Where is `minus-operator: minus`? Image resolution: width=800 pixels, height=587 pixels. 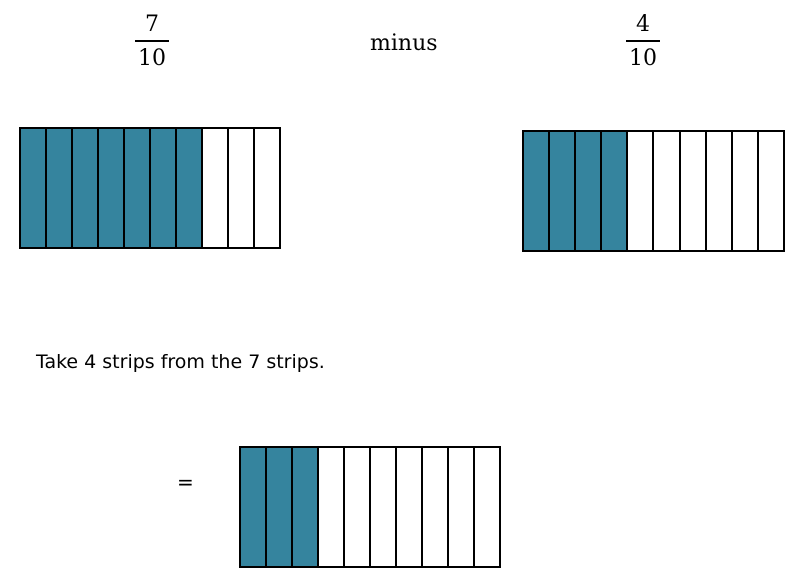
minus-operator: minus is located at coordinates (404, 43).